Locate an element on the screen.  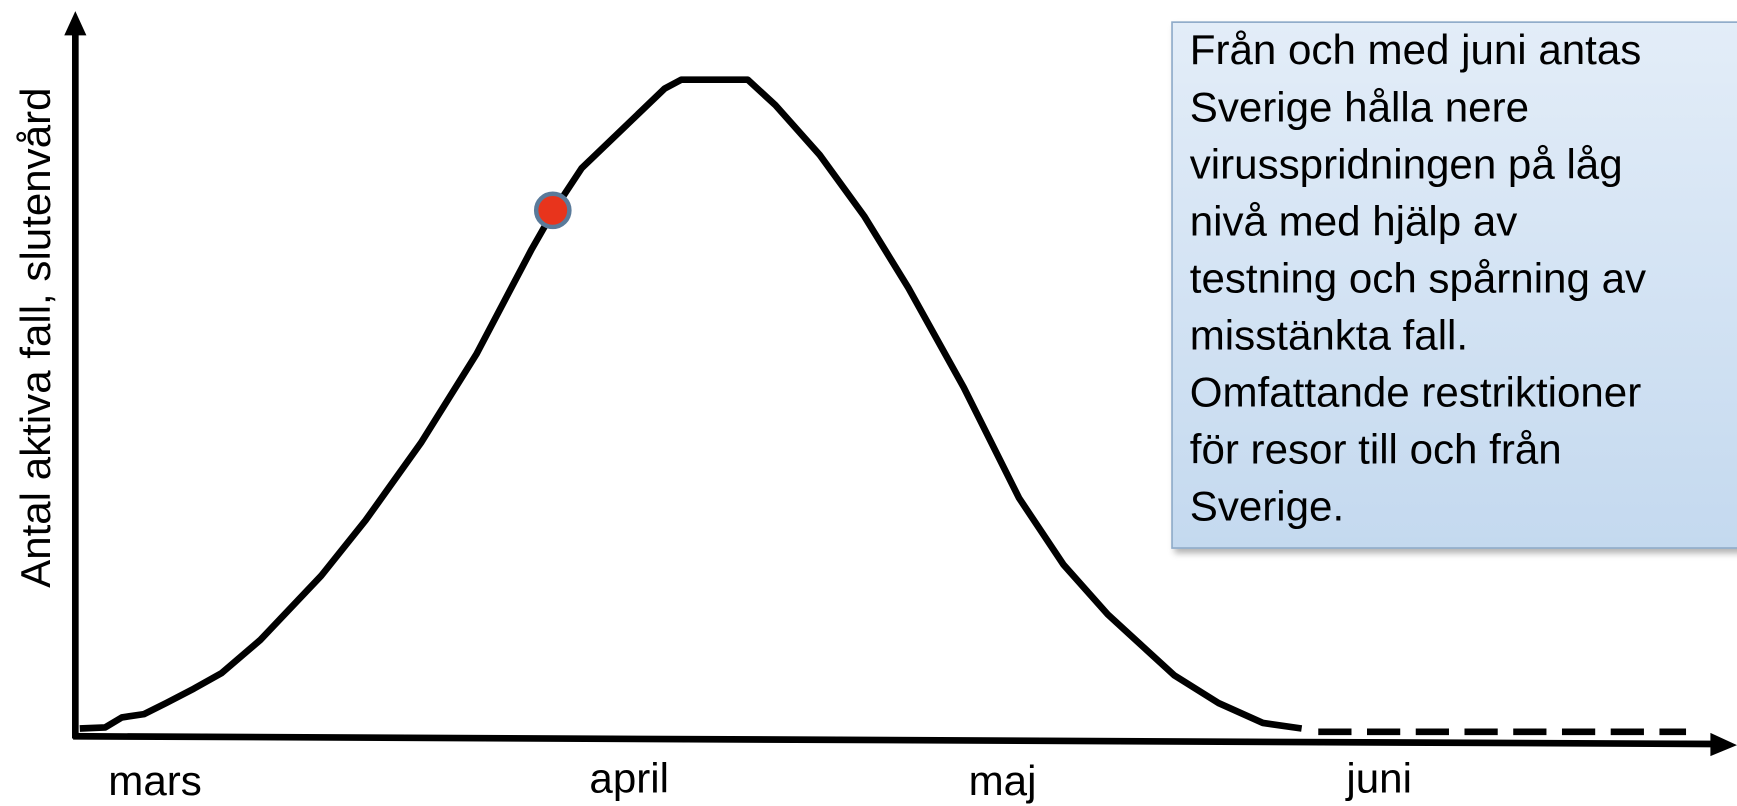
note-line: Omfattande restriktioner is located at coordinates (1415, 391).